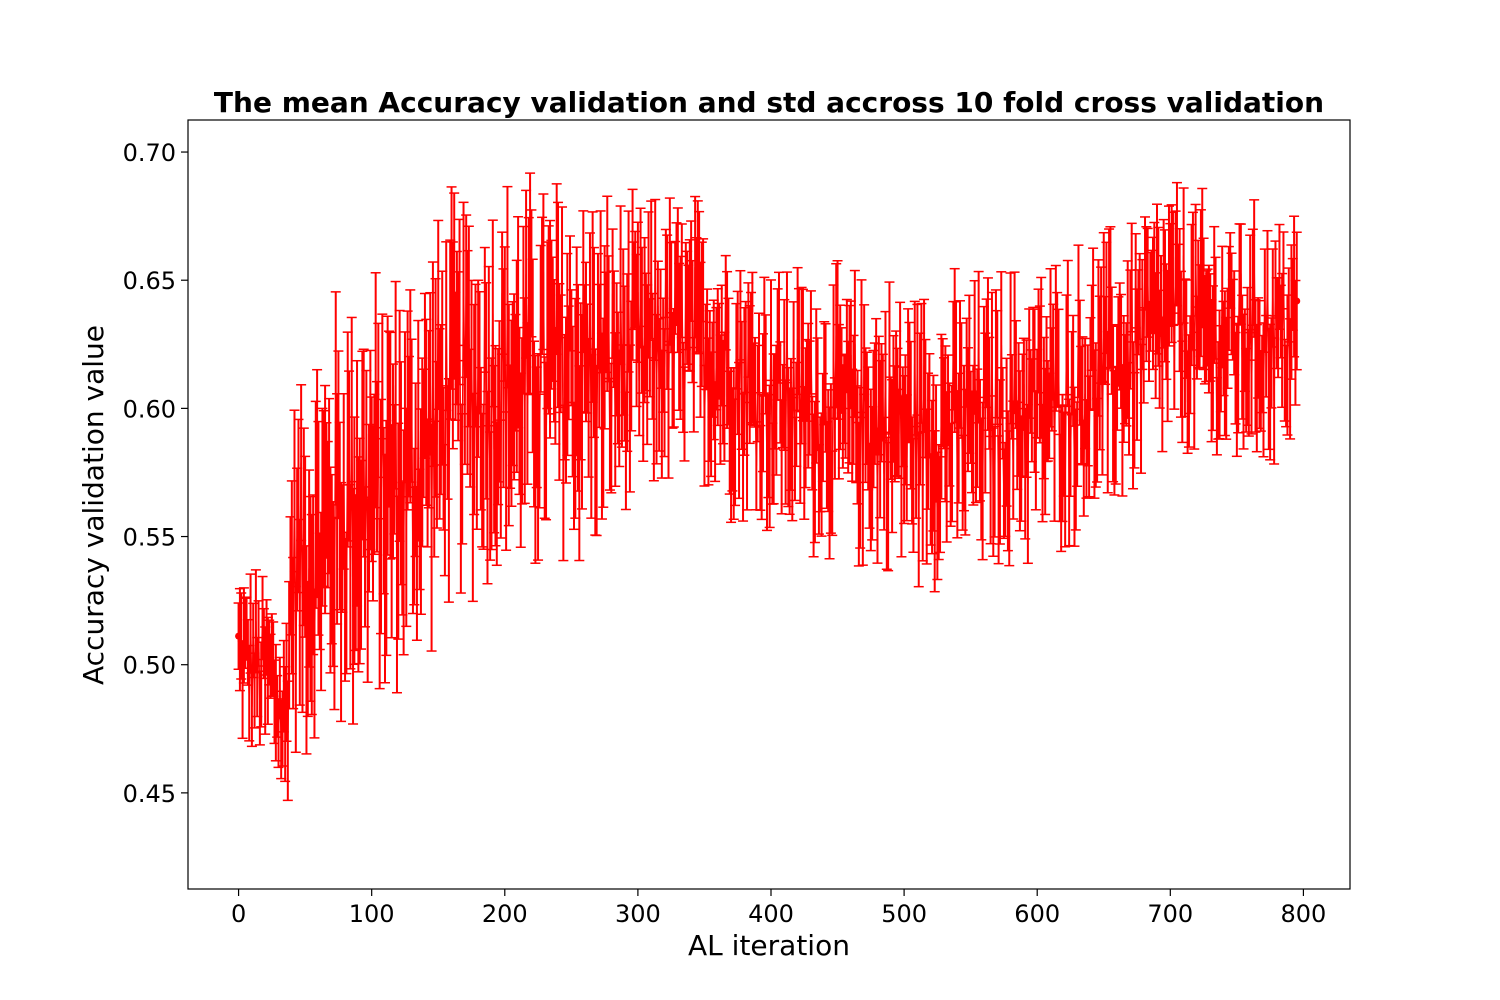 Image resolution: width=1500 pixels, height=1000 pixels. I want to click on x-tick-label: 500, so click(904, 914).